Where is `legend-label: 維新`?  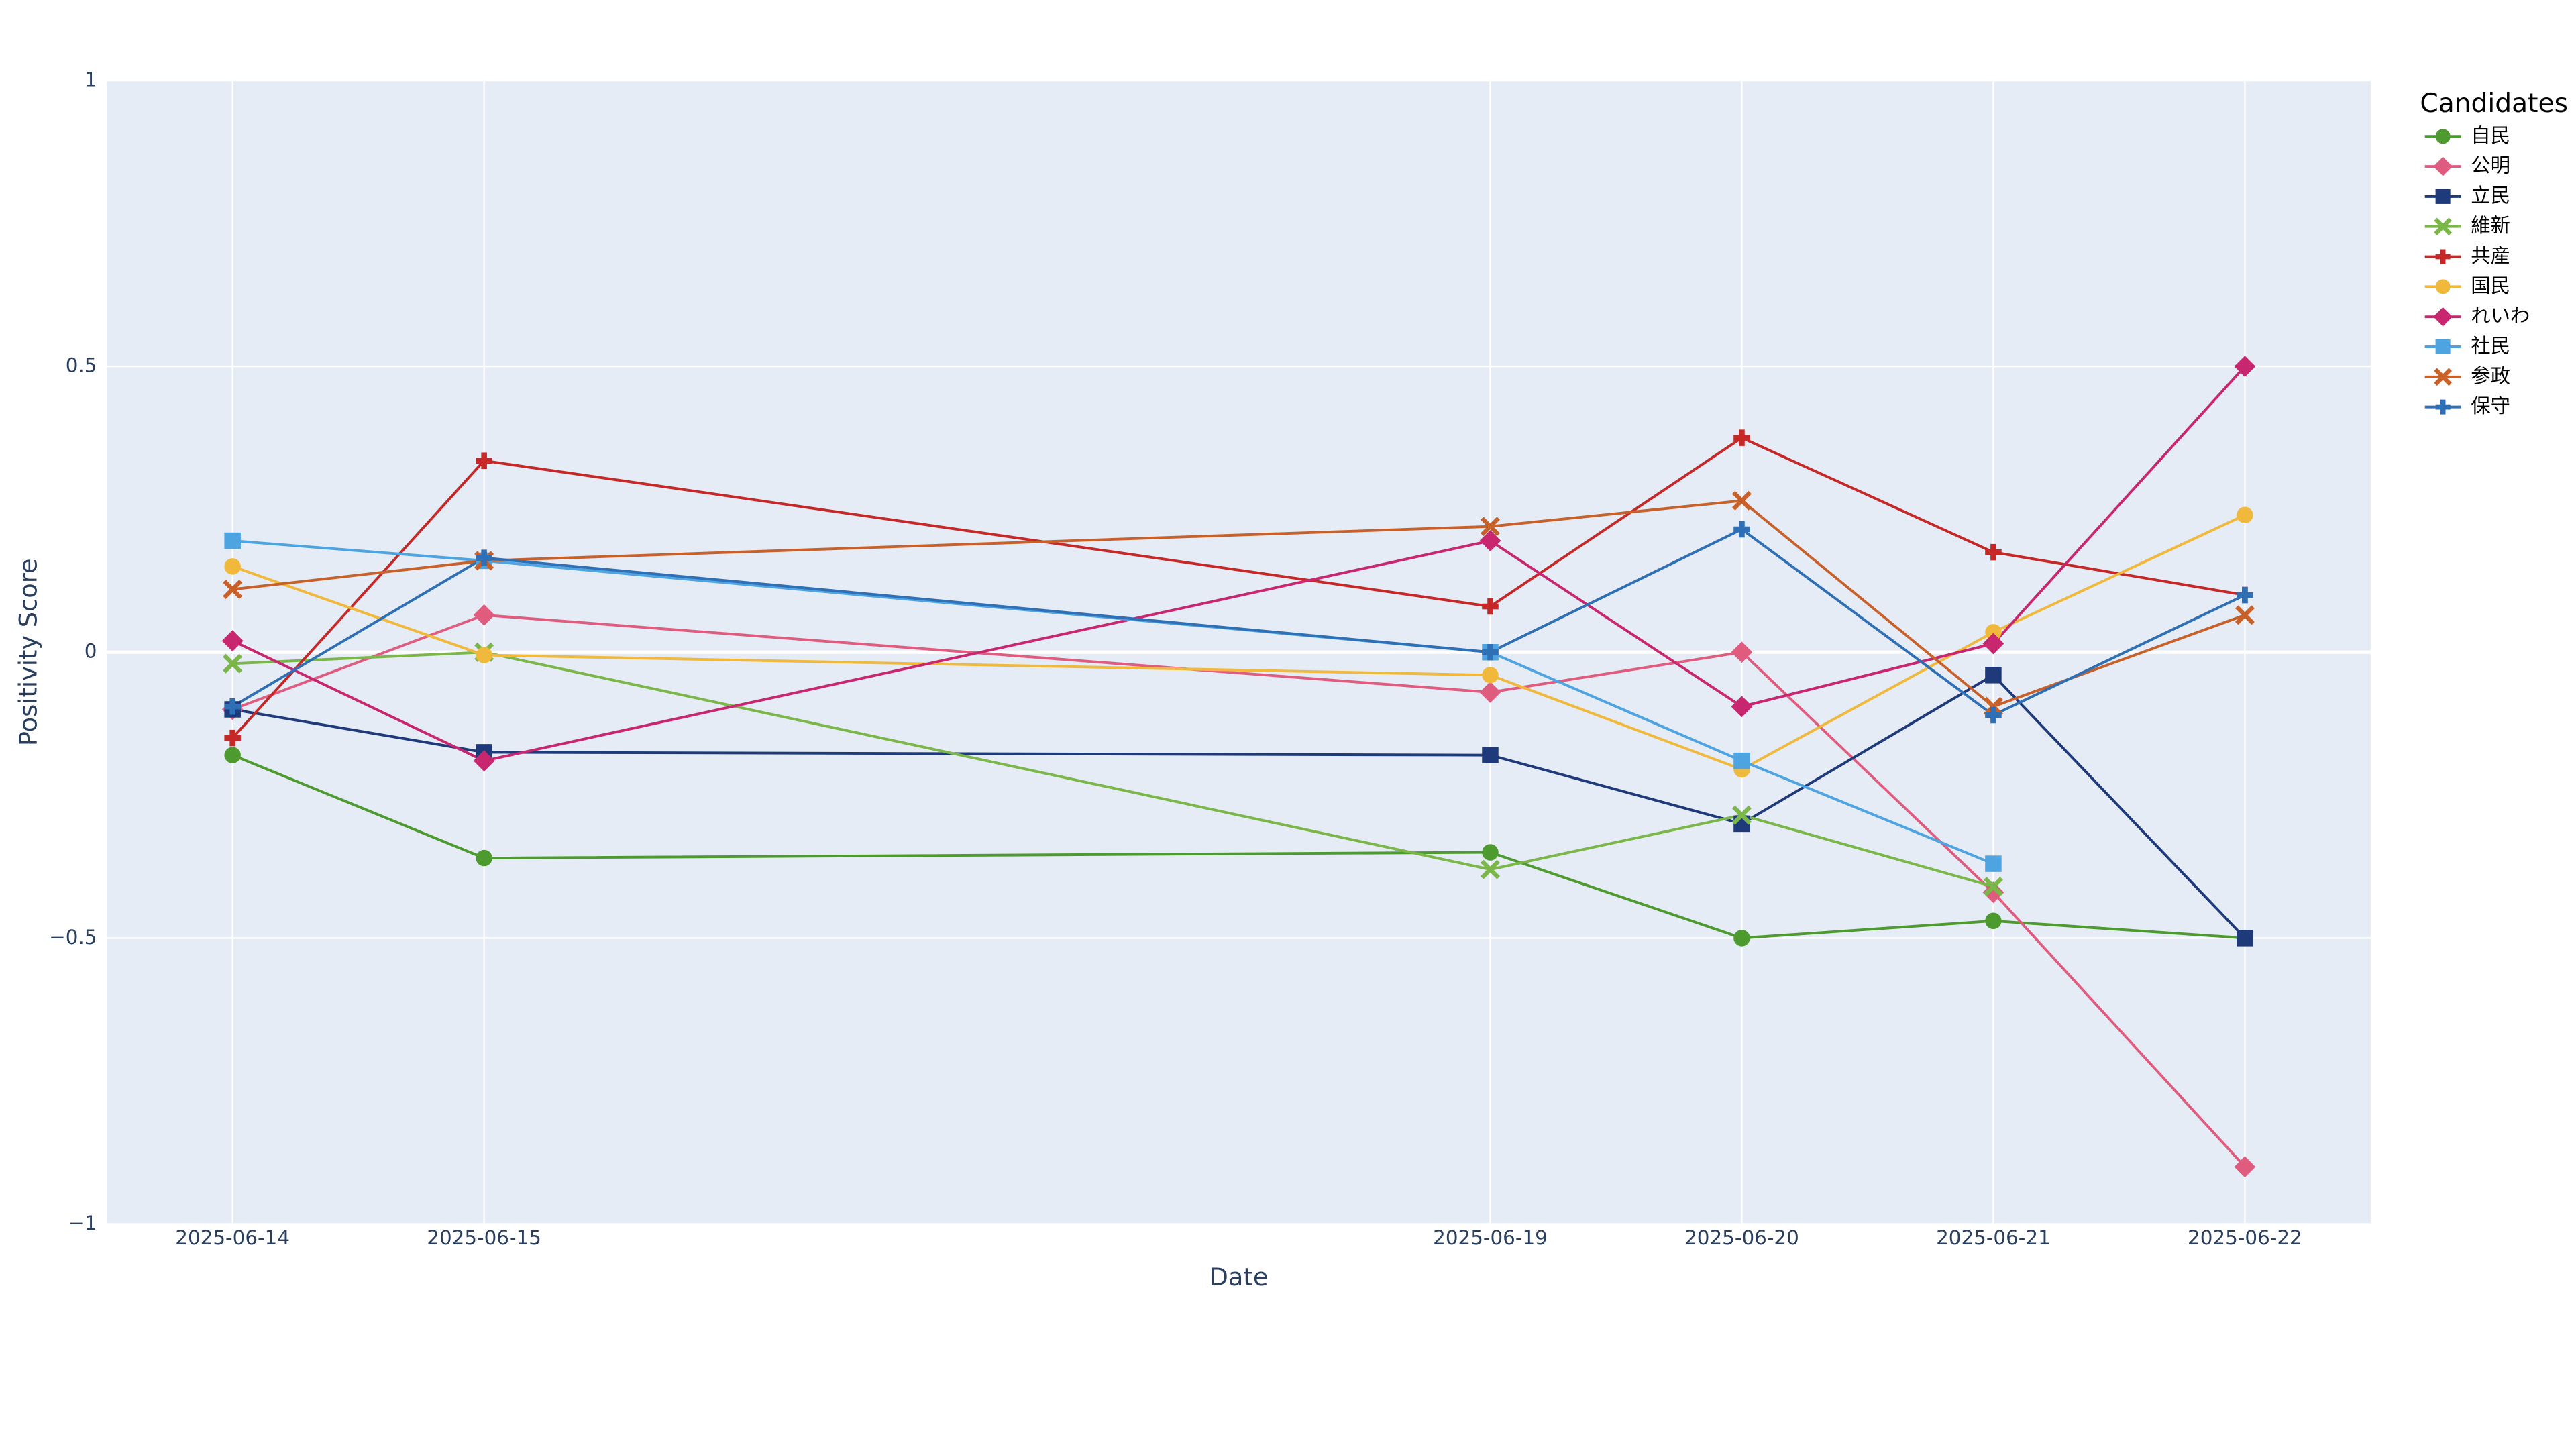 legend-label: 維新 is located at coordinates (2490, 225).